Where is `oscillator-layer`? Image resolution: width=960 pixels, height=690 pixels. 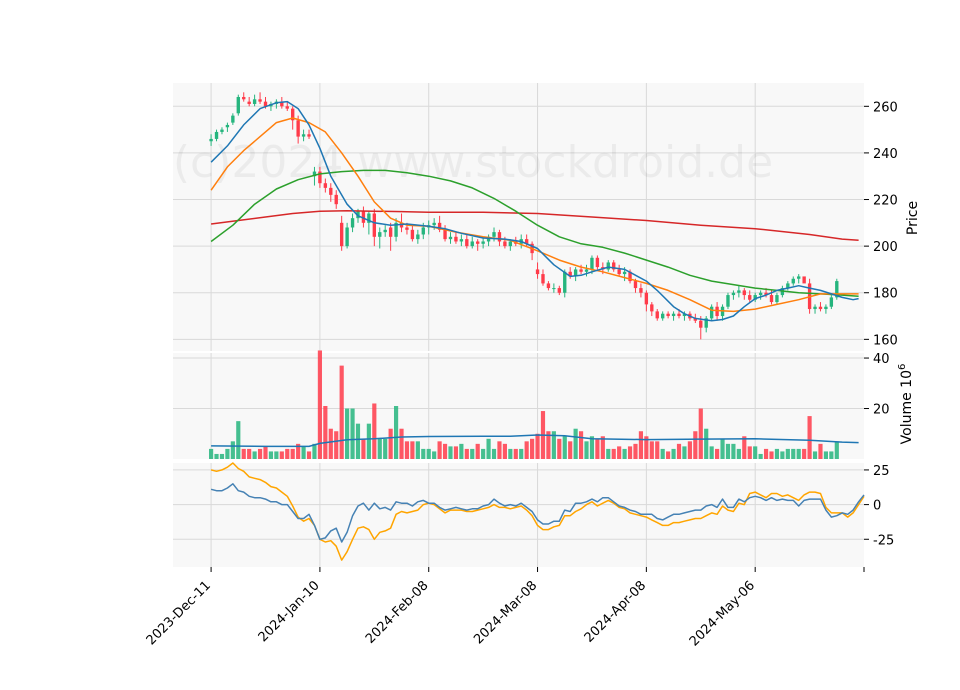
oscillator-layer is located at coordinates (537, 511).